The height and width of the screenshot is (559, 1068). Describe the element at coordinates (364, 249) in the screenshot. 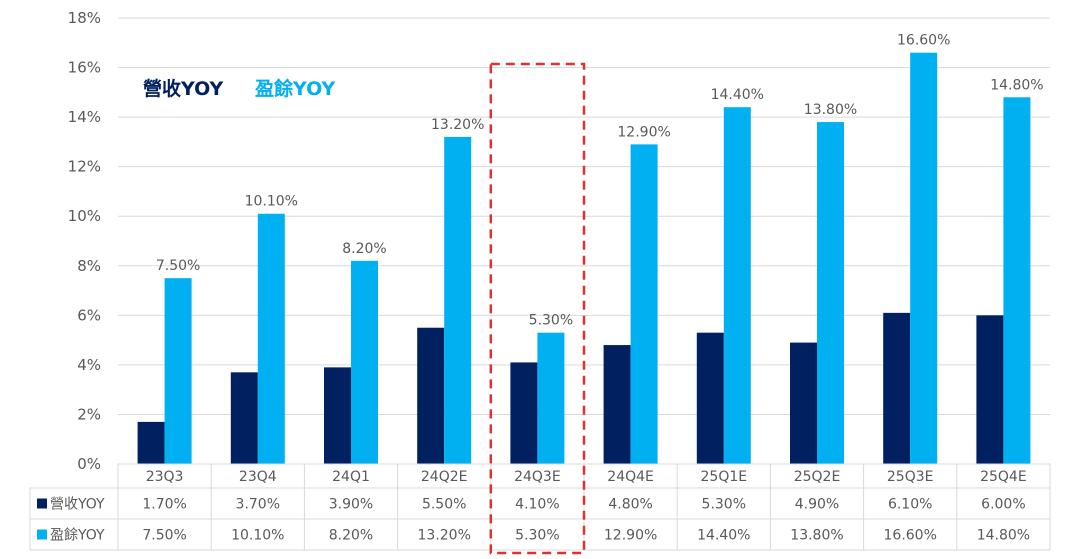

I see `data-label-earnings-yoy: 8.20%` at that location.